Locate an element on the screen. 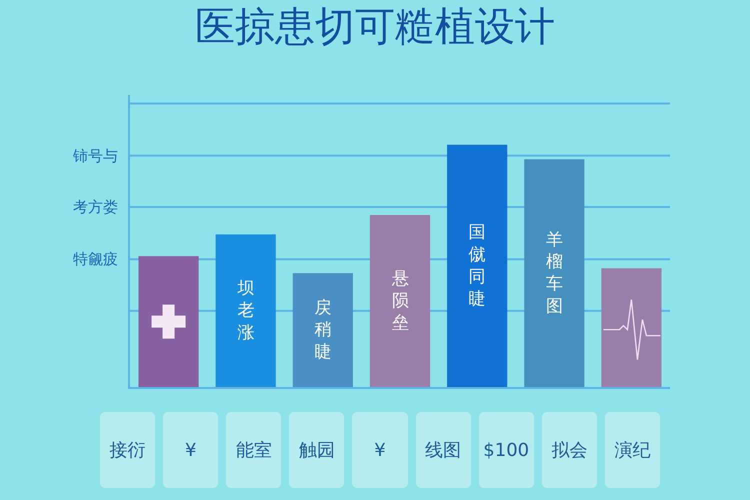  x-tick-label: 羊榴车图 is located at coordinates (554, 273).